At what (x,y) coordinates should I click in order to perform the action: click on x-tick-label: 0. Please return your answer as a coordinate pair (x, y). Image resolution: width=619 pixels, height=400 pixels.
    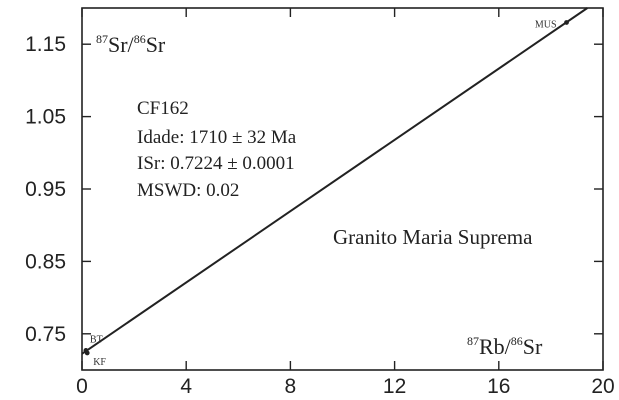
    Looking at the image, I should click on (82, 386).